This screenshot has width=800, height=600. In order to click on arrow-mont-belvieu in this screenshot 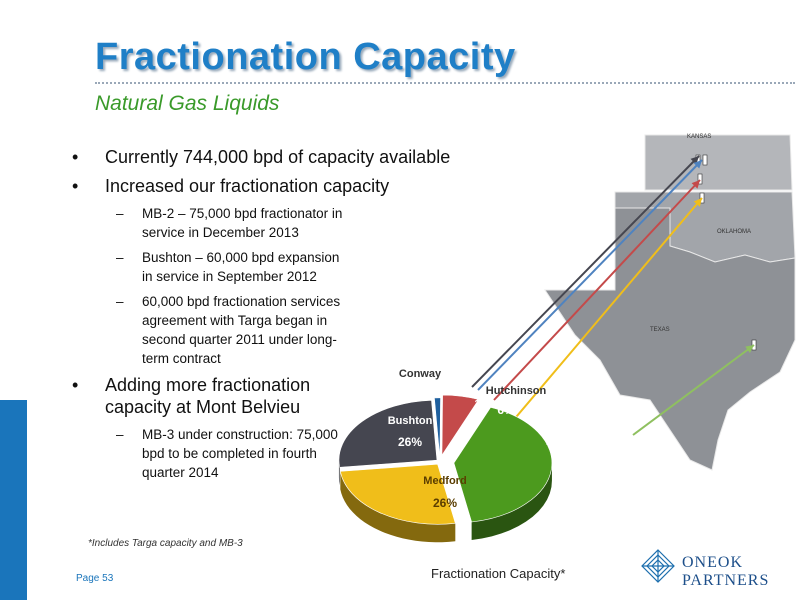, I will do `click(693, 390)`.